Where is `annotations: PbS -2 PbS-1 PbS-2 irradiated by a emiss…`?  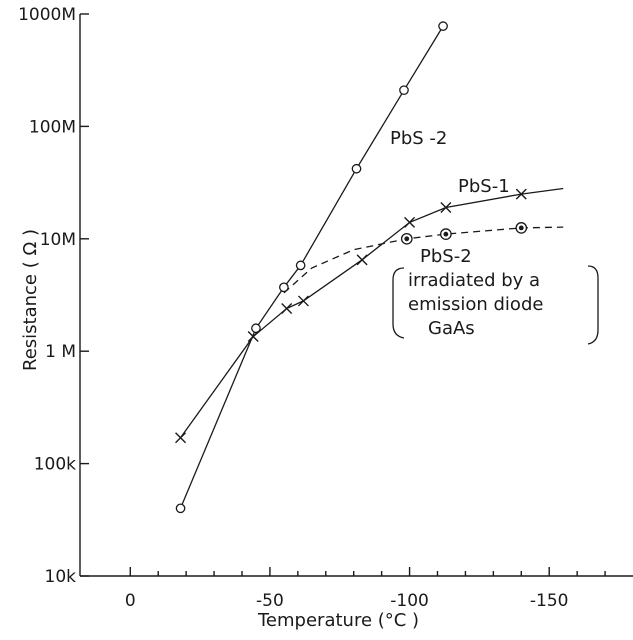 annotations: PbS -2 PbS-1 PbS-2 irradiated by a emiss… is located at coordinates (494, 236).